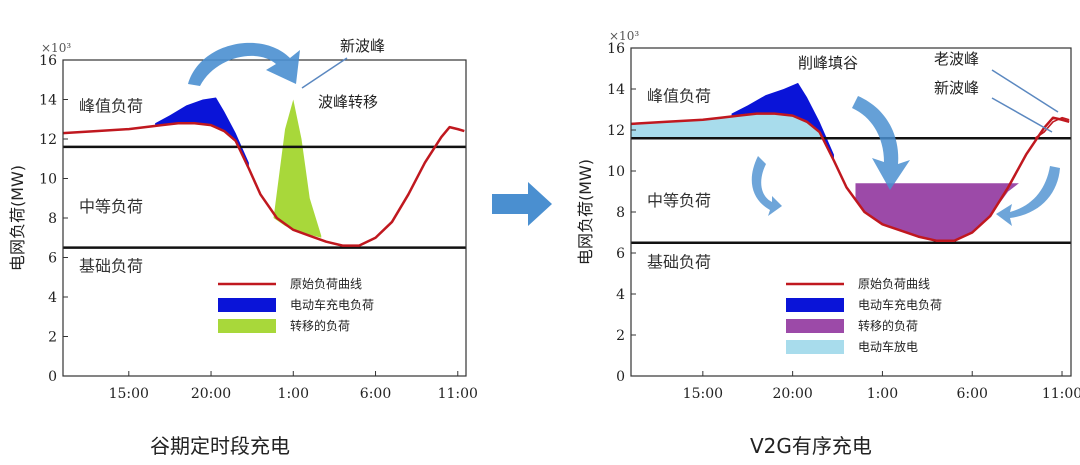 The image size is (1080, 465). What do you see at coordinates (956, 59) in the screenshot?
I see `annotation-old-peak: 老波峰` at bounding box center [956, 59].